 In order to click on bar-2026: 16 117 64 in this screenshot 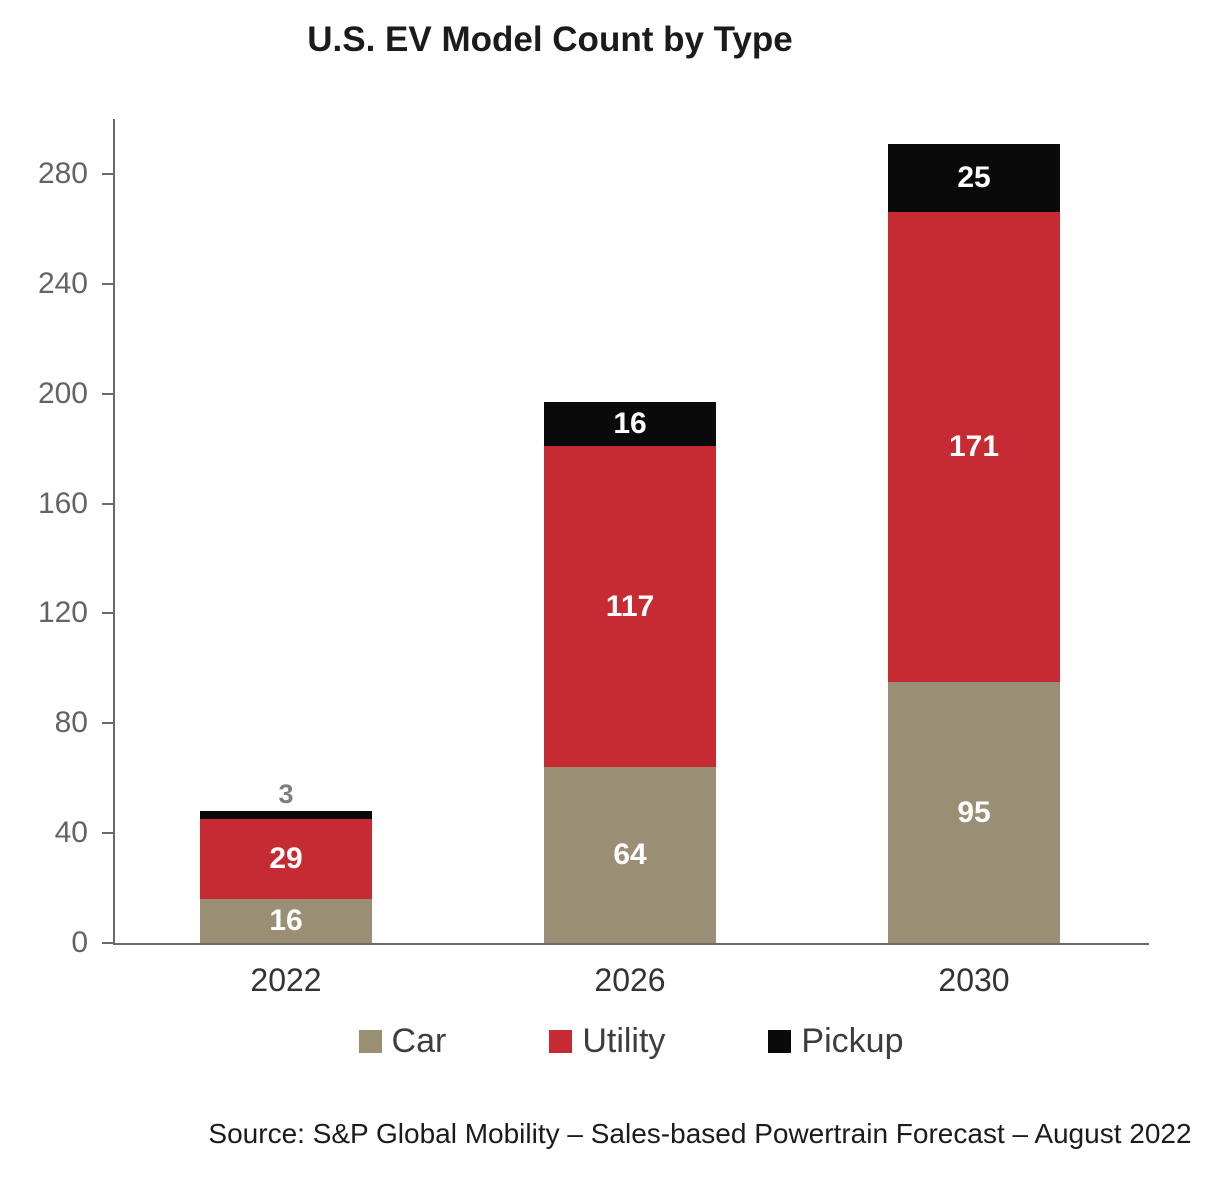, I will do `click(630, 672)`.